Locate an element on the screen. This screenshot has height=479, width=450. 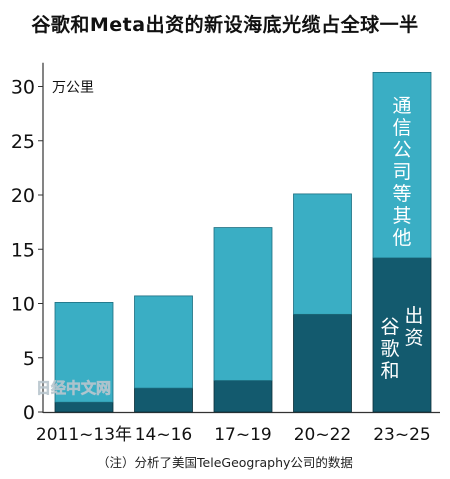
series-label-google-meta: 资 is located at coordinates (413, 338).